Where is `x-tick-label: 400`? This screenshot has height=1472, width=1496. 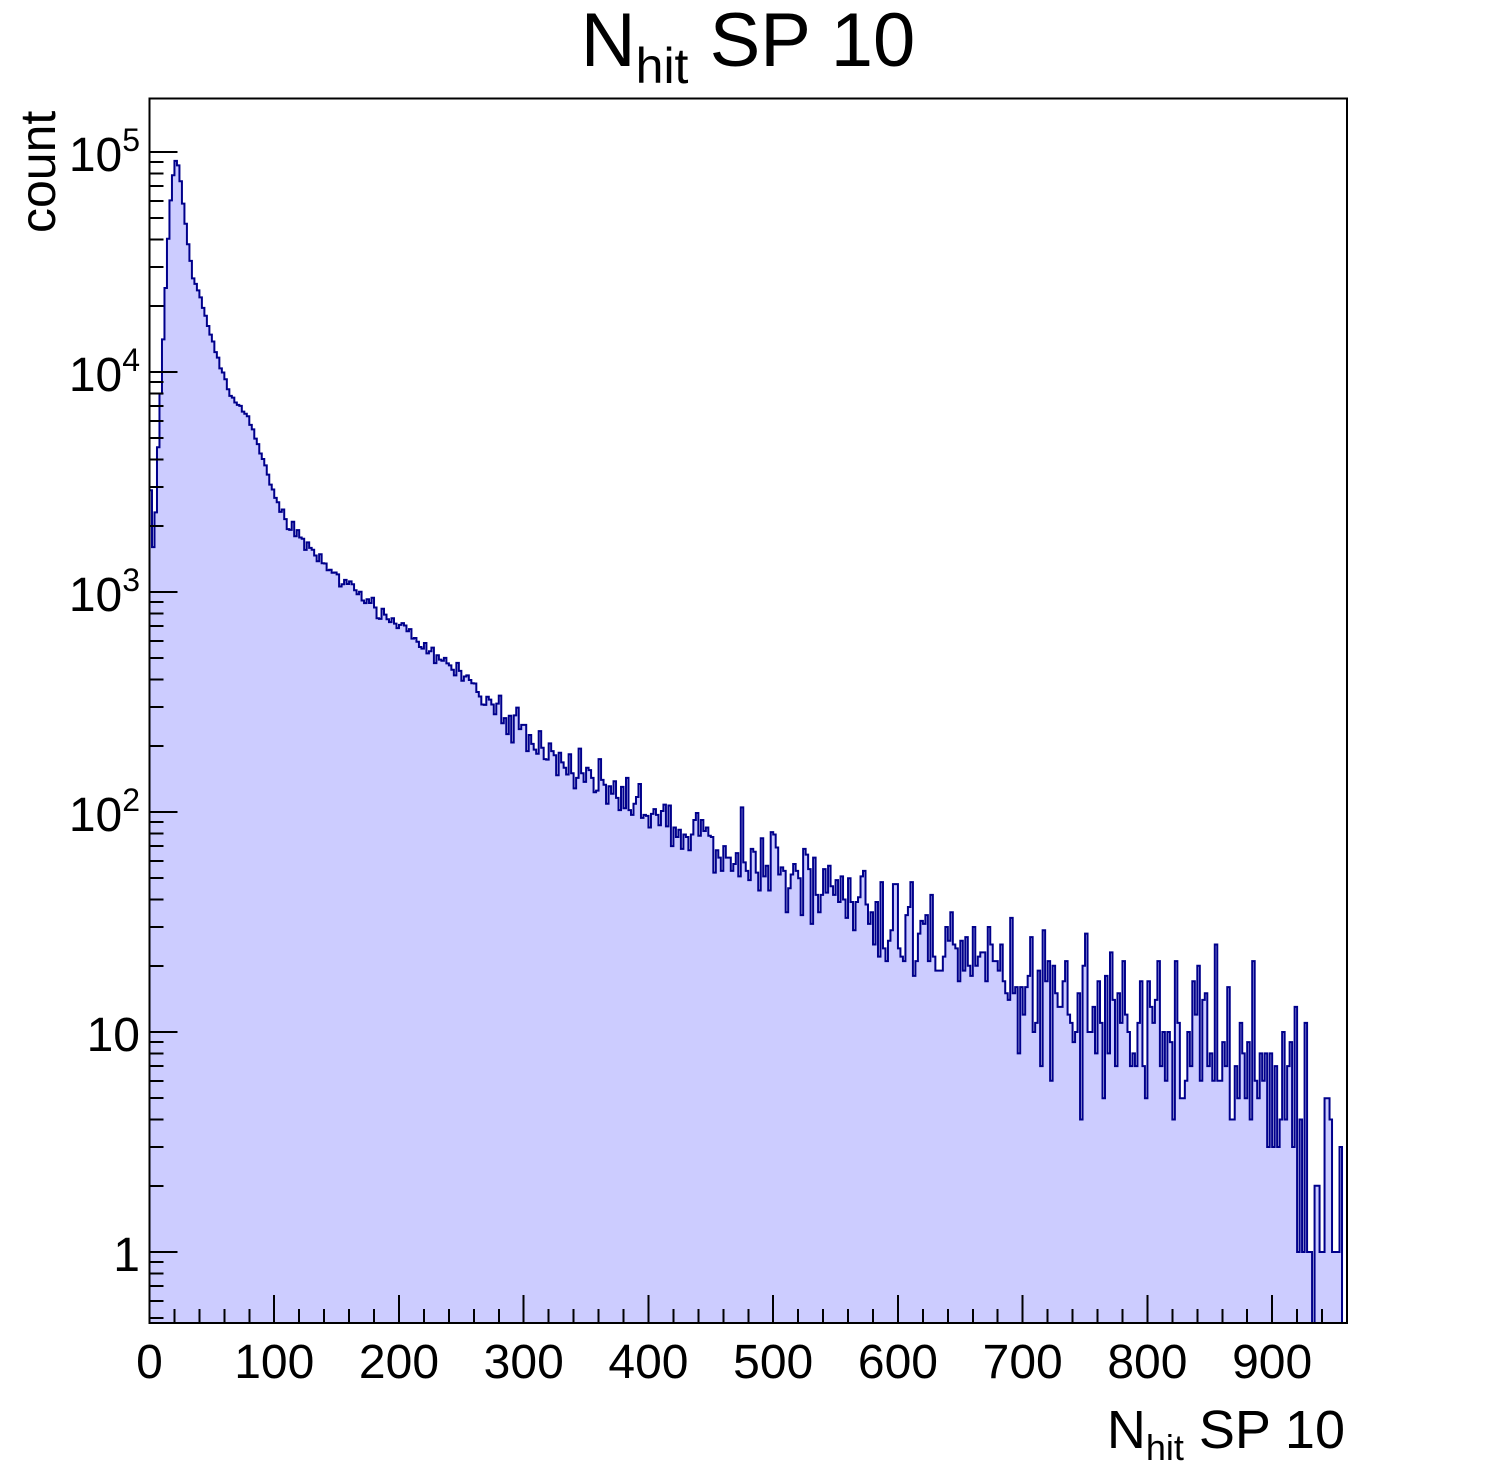 x-tick-label: 400 is located at coordinates (648, 1362).